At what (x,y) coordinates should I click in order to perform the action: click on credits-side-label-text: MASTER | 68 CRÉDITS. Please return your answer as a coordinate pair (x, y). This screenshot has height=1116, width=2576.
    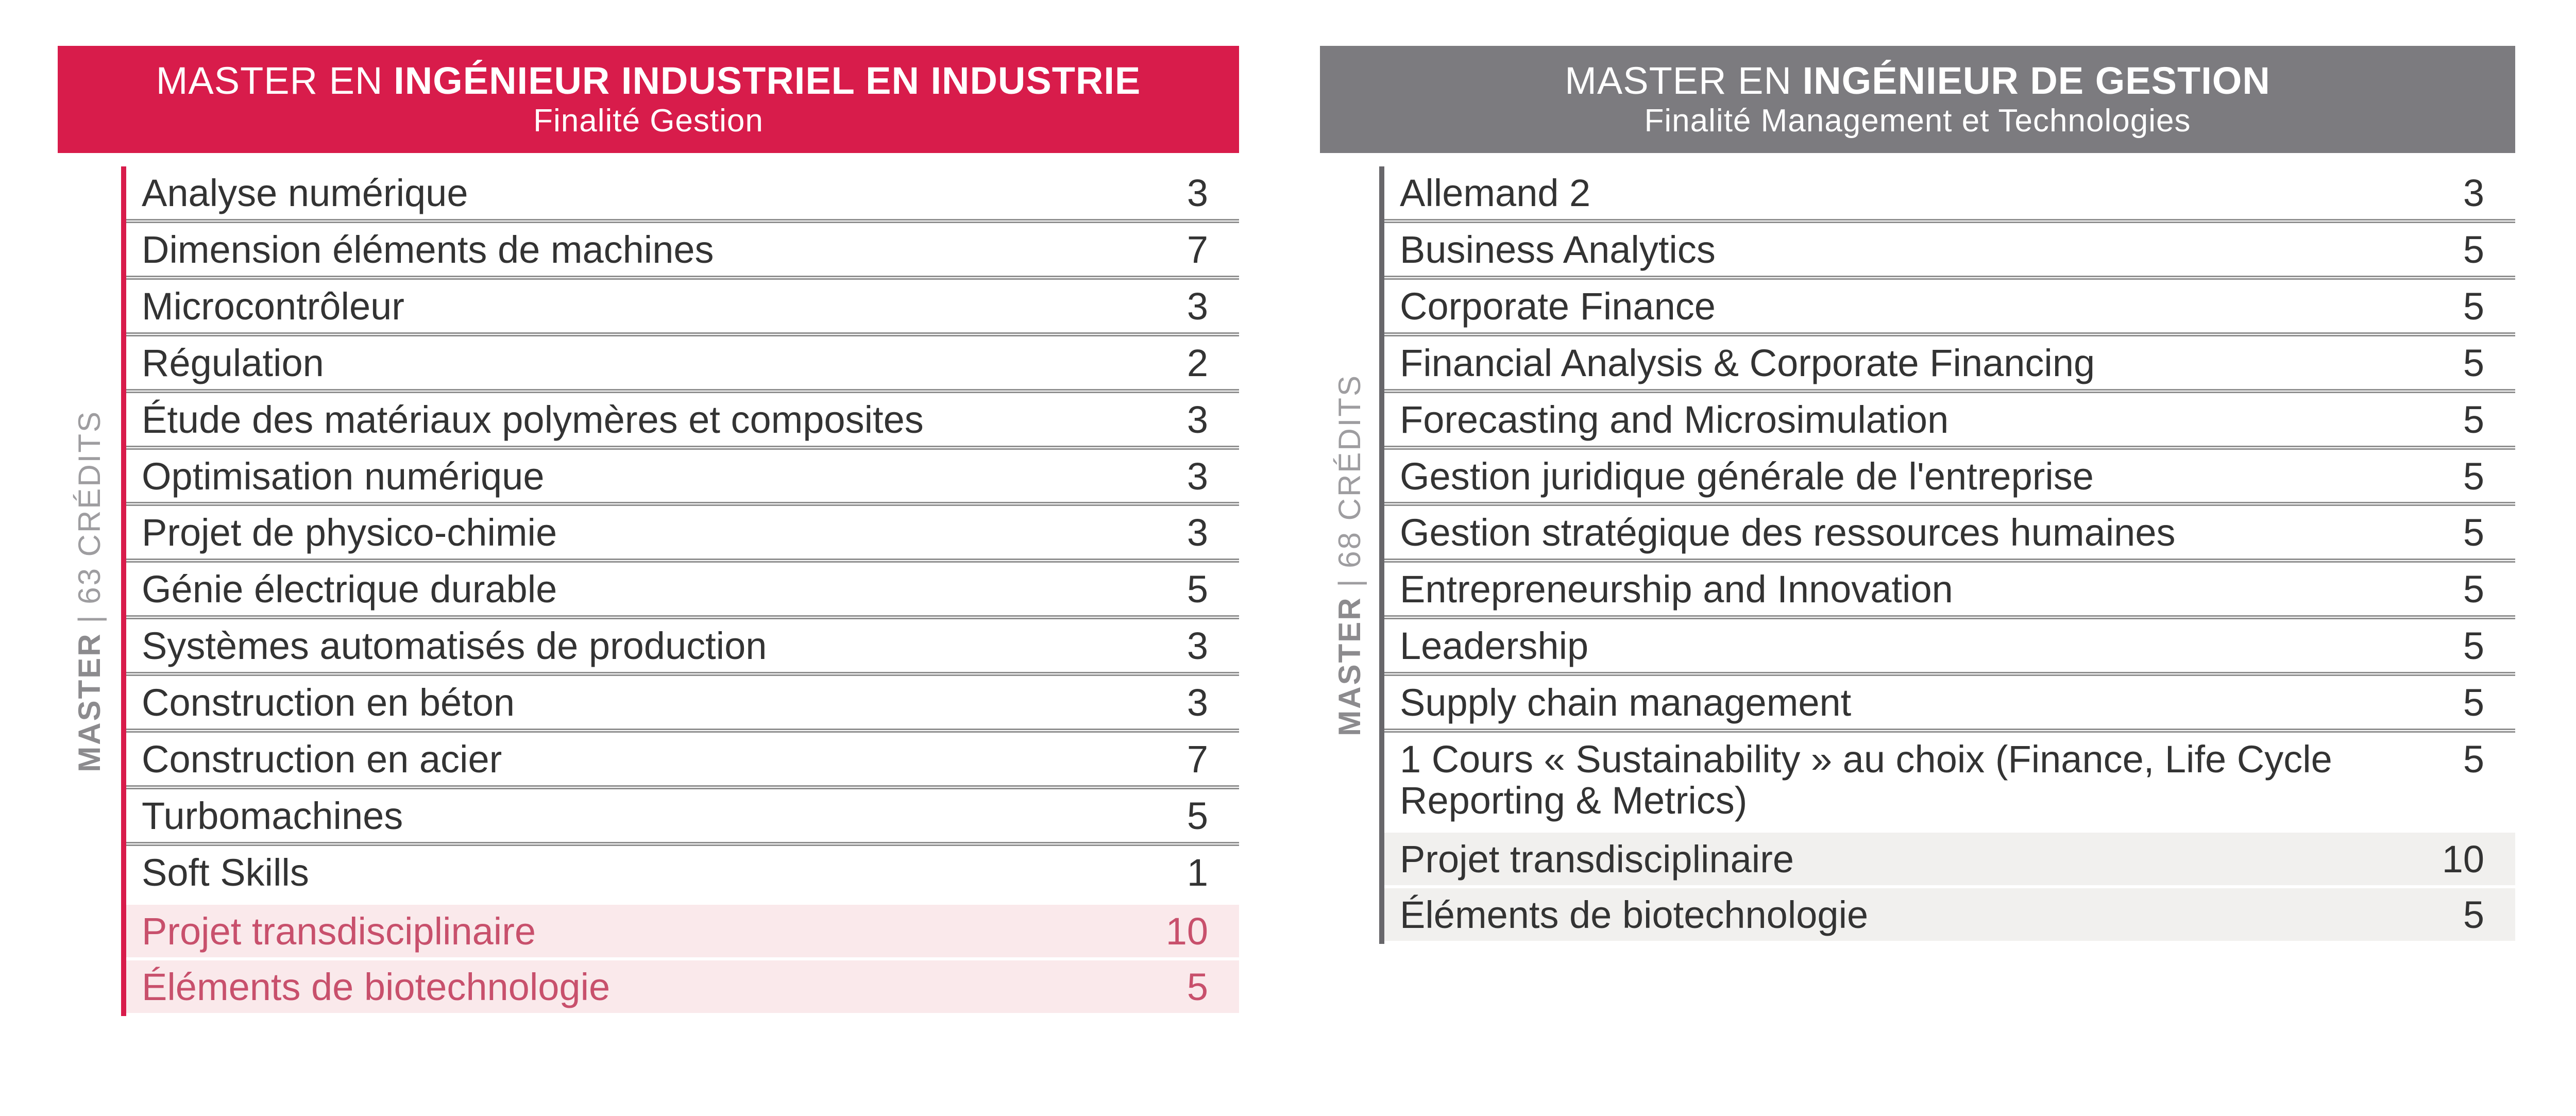
    Looking at the image, I should click on (1349, 555).